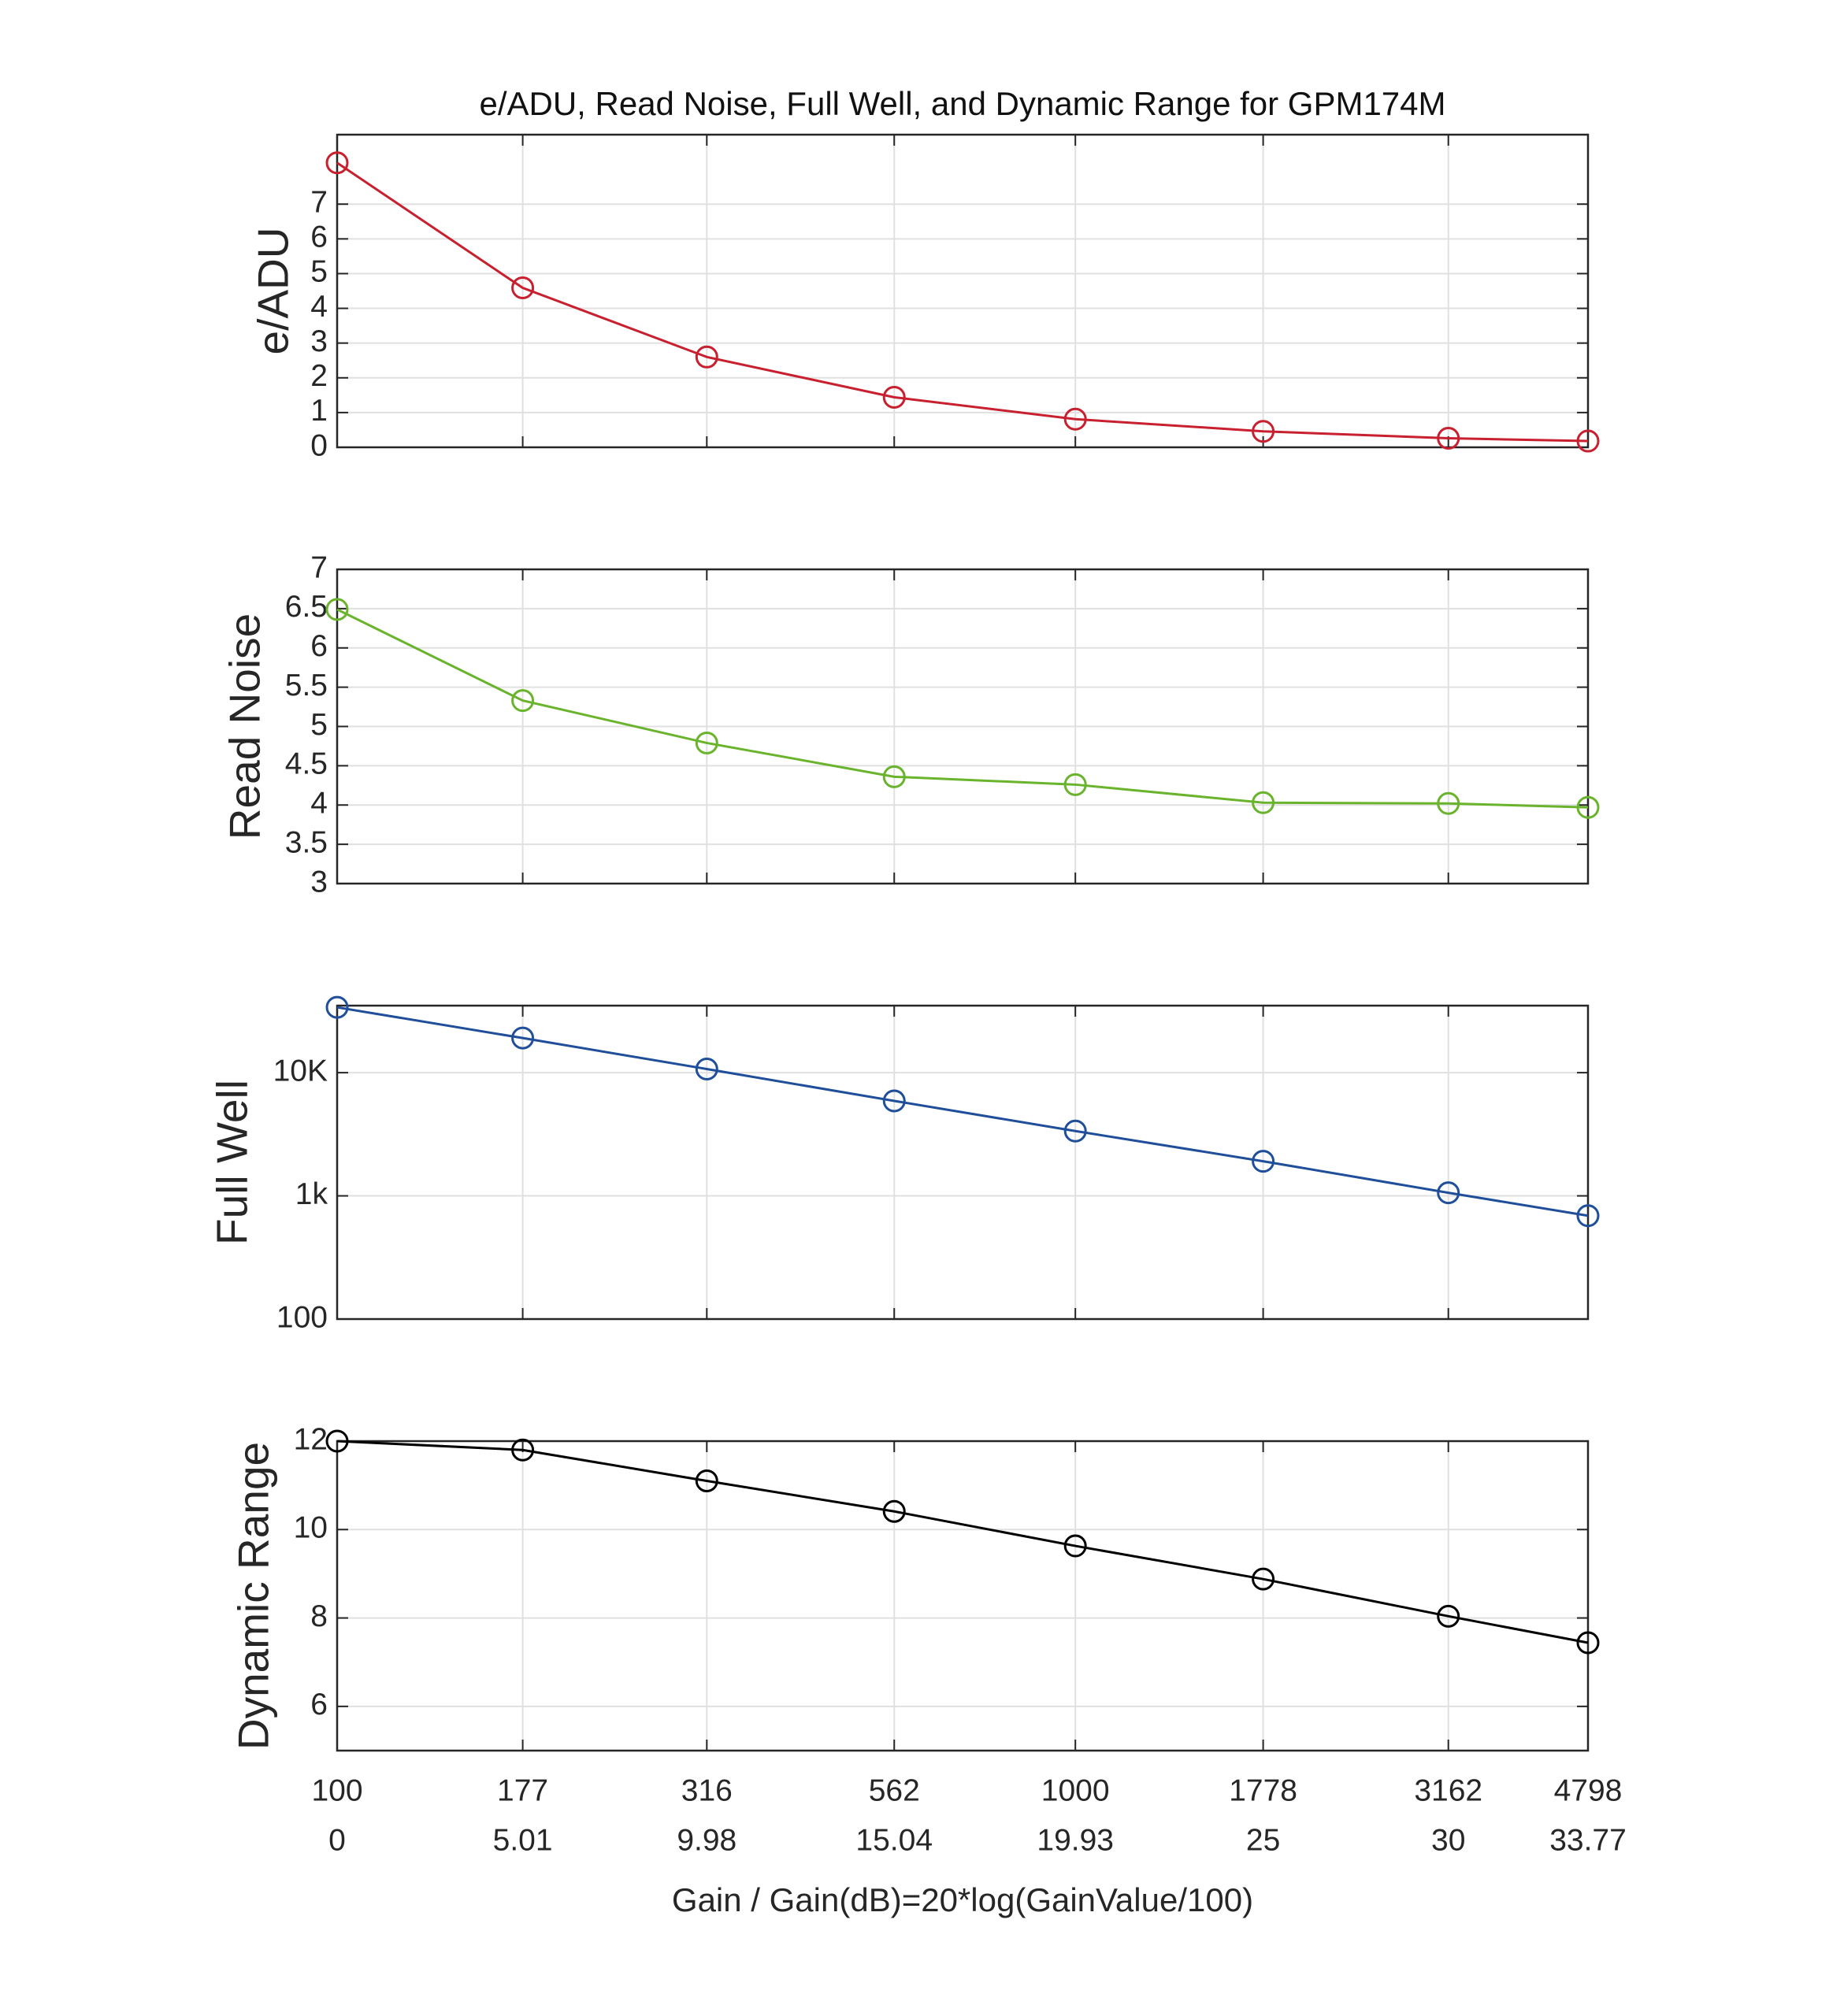 Image resolution: width=1844 pixels, height=2016 pixels. I want to click on y-tick-label: 10K, so click(300, 1071).